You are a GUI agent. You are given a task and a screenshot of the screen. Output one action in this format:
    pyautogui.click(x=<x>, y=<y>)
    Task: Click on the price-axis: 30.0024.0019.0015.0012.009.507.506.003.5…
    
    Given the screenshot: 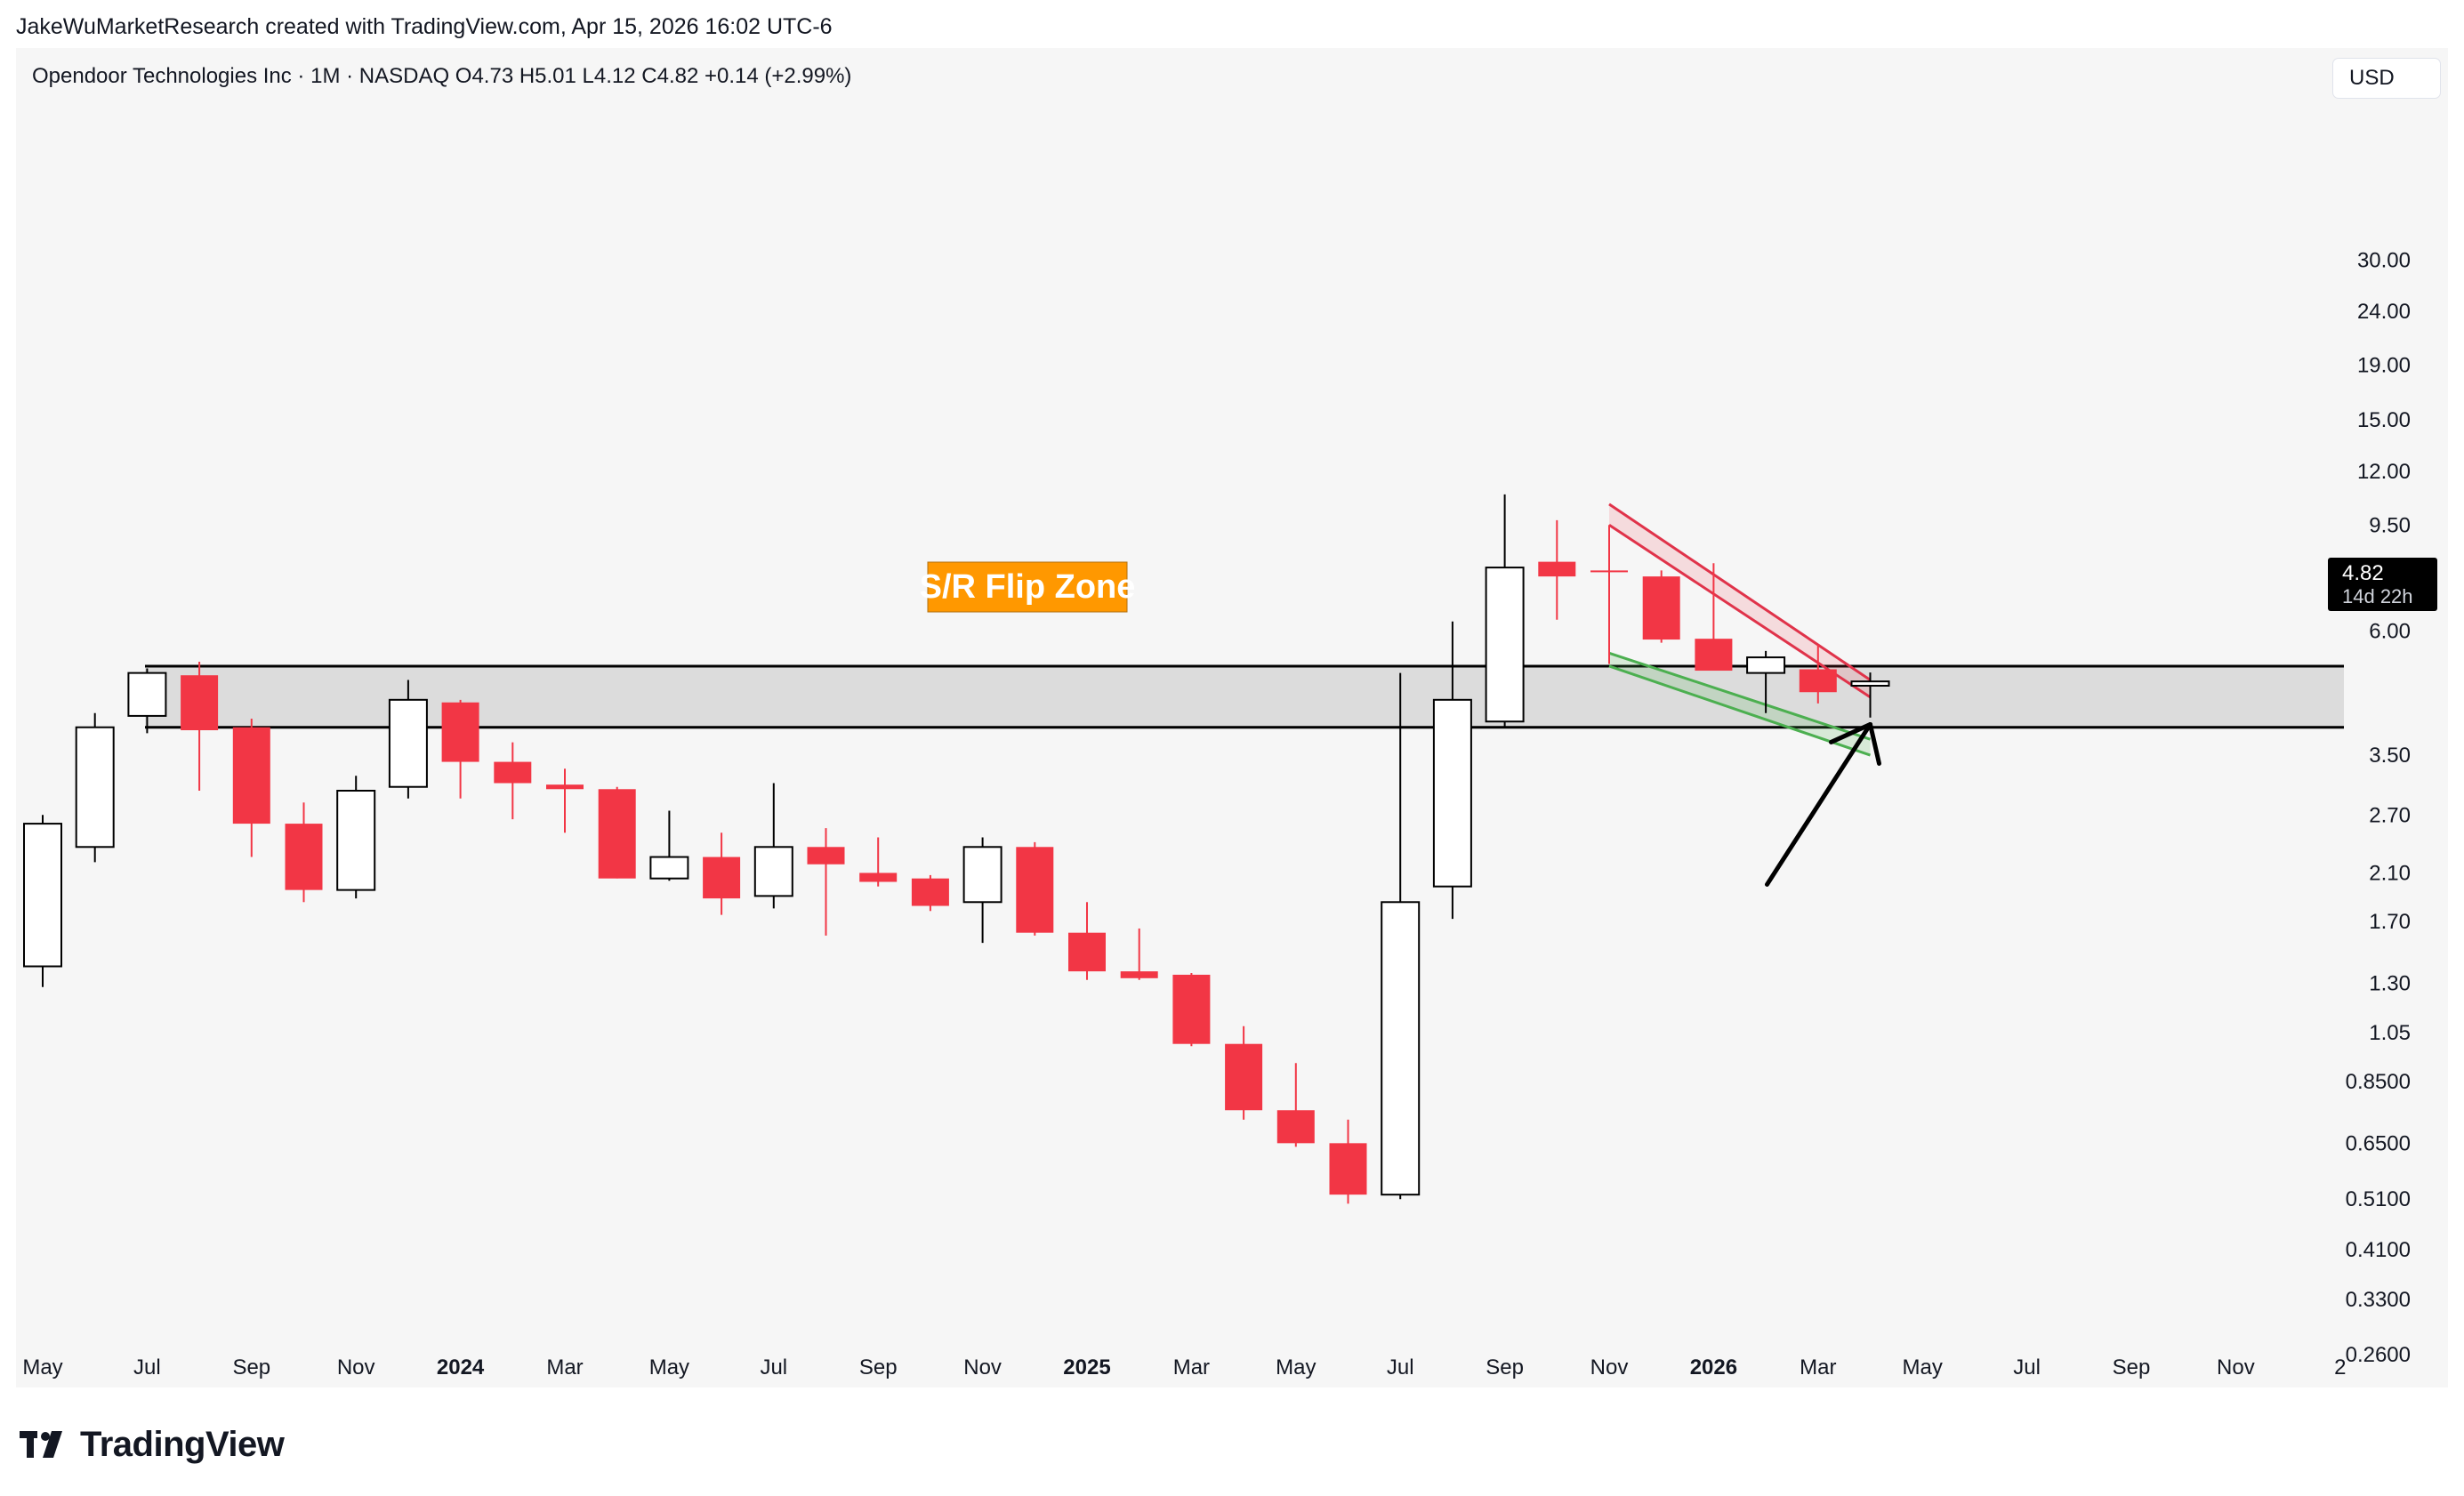 What is the action you would take?
    pyautogui.click(x=2379, y=807)
    